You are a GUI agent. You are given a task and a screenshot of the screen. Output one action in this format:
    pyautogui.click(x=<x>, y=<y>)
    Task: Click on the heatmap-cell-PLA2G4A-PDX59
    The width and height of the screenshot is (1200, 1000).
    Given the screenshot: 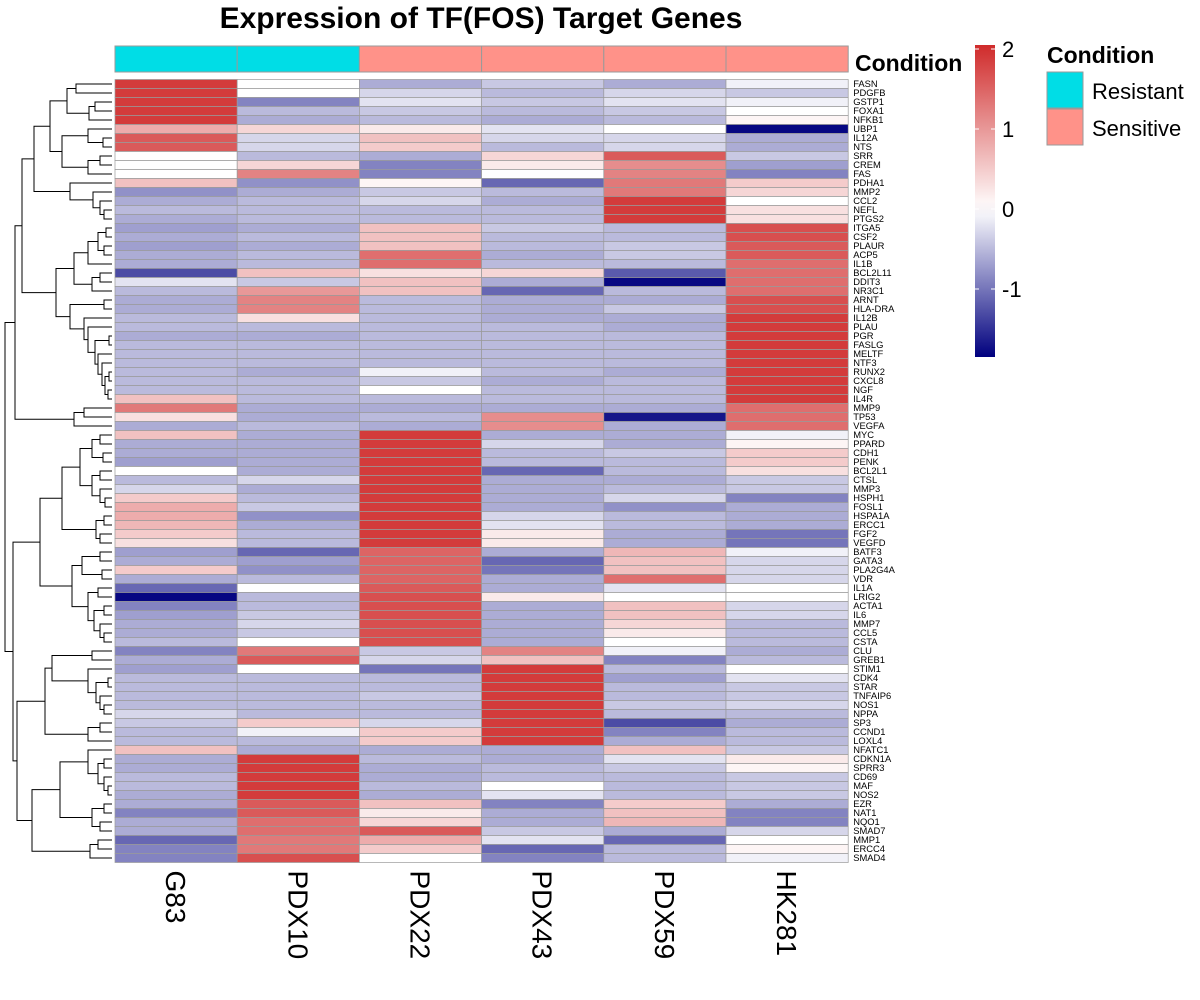 What is the action you would take?
    pyautogui.click(x=665, y=570)
    